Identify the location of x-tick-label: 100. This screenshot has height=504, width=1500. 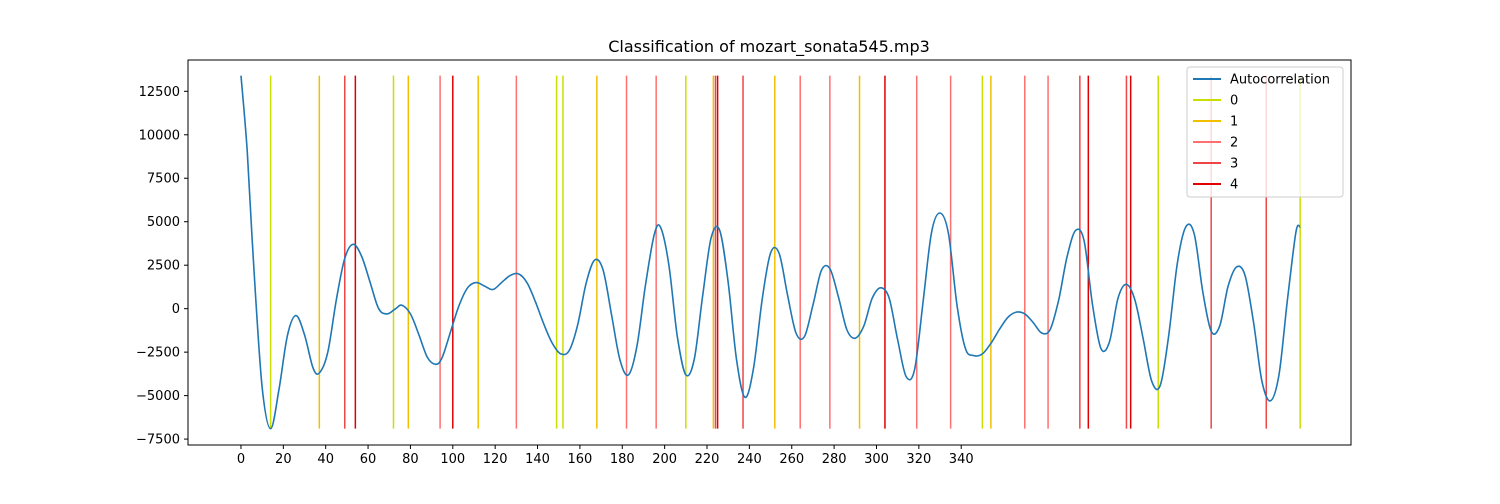
(452, 459).